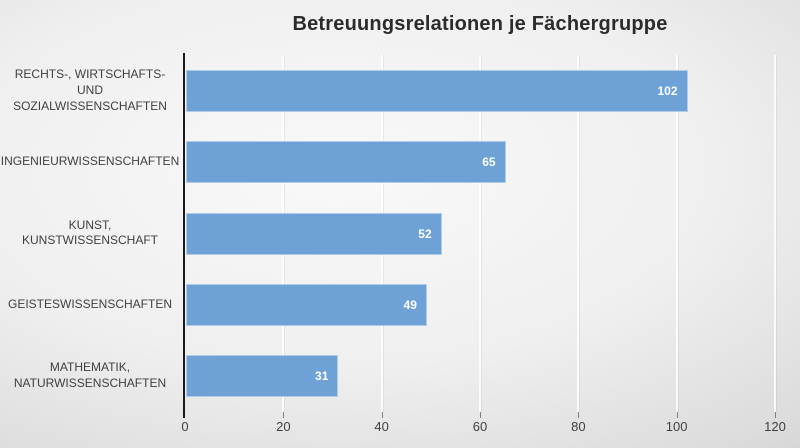  What do you see at coordinates (410, 304) in the screenshot?
I see `bar-value-label: 49` at bounding box center [410, 304].